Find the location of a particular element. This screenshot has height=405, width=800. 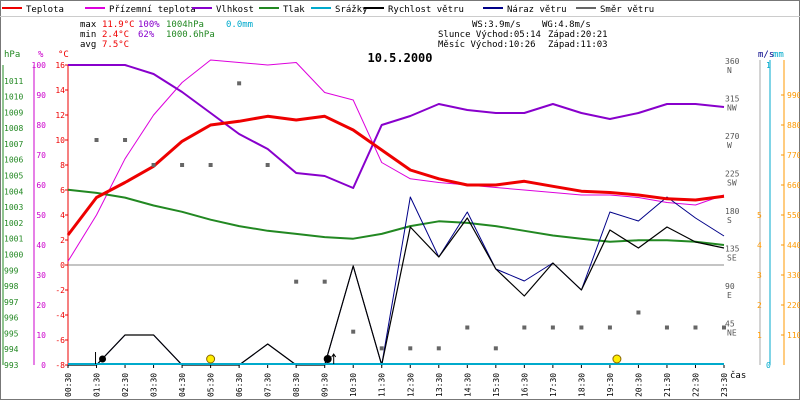

direction-tick-label: 45 is located at coordinates (730, 324).